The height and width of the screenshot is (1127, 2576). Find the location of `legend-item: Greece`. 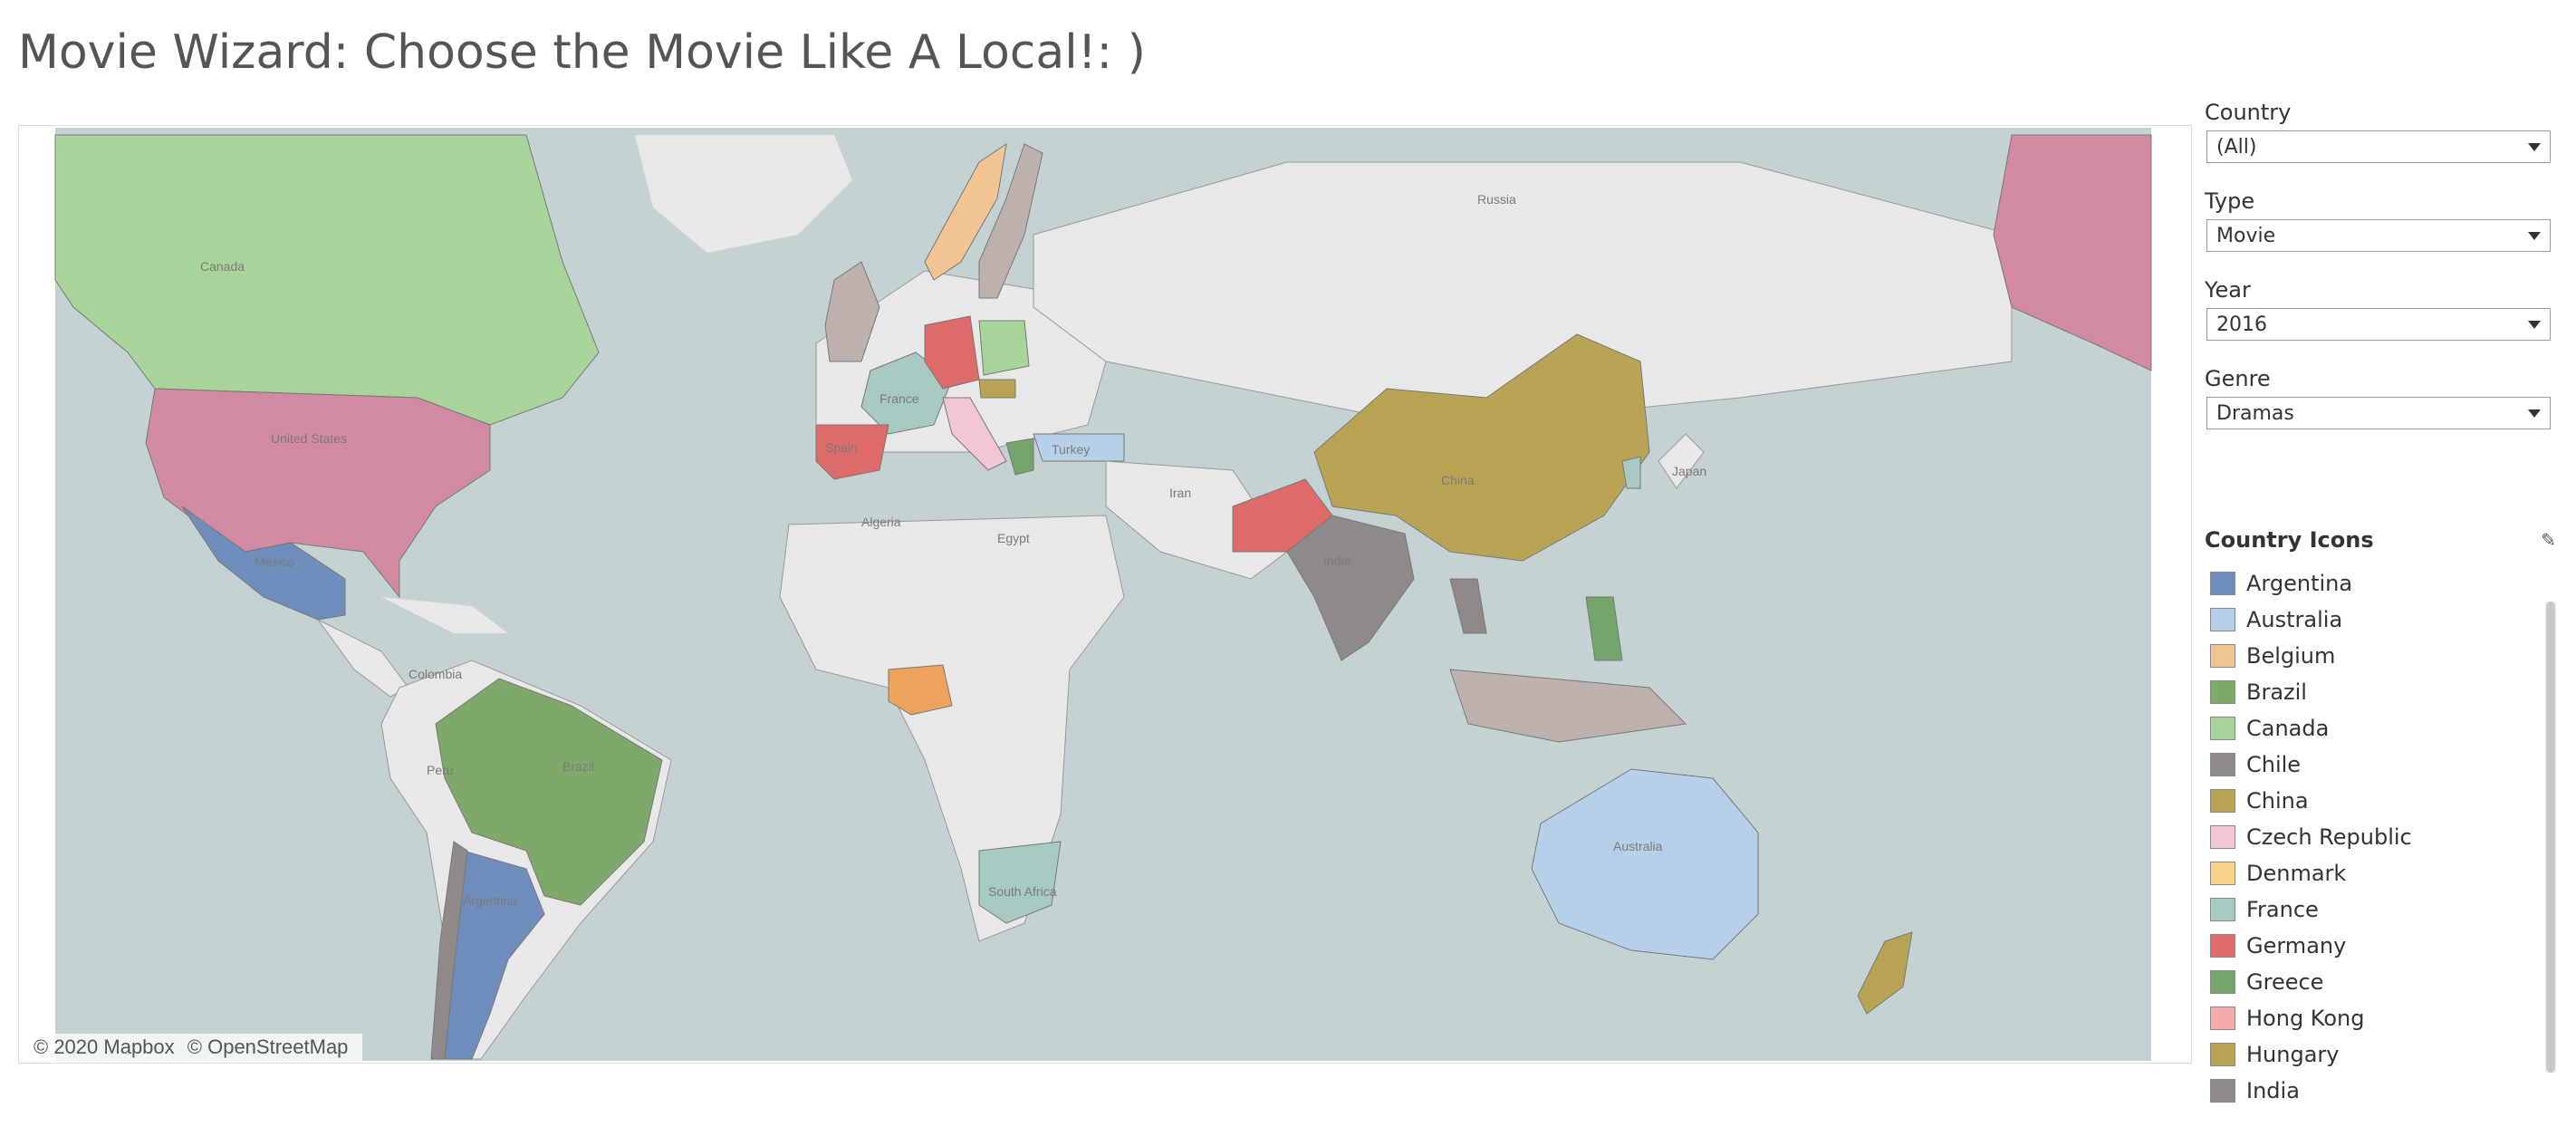

legend-item: Greece is located at coordinates (2386, 982).